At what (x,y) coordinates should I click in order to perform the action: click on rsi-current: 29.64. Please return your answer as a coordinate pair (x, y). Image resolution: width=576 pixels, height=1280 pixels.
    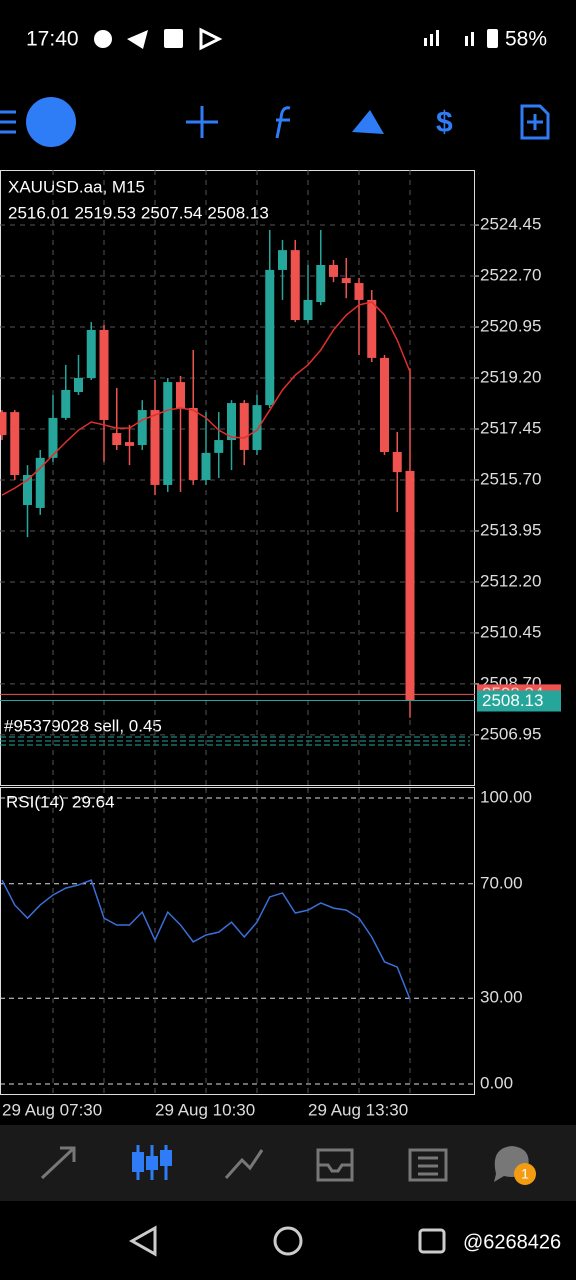
    Looking at the image, I should click on (93, 801).